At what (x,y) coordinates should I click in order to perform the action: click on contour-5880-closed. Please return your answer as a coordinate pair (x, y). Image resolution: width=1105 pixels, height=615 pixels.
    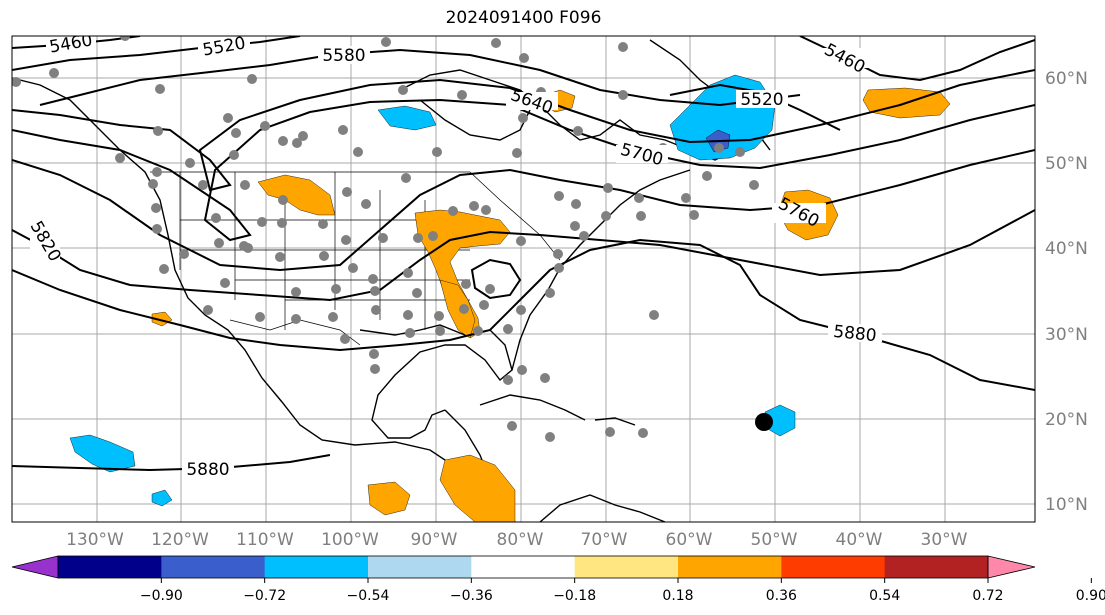
    Looking at the image, I should click on (496, 279).